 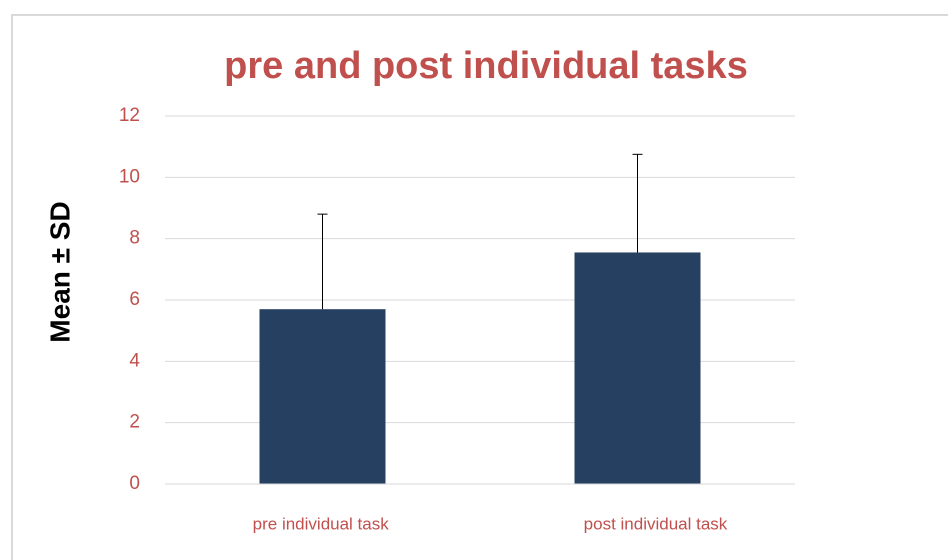 I want to click on y-axis-label: Mean ± SD, so click(x=59, y=271).